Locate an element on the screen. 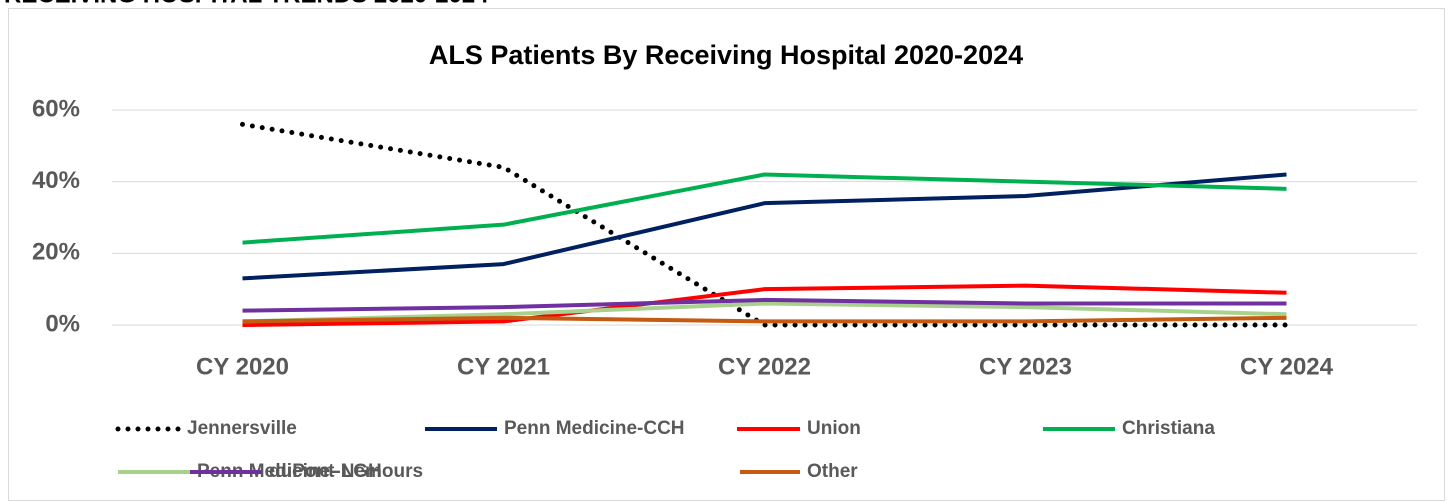 This screenshot has width=1453, height=502. legend-label: duPont-Nemours is located at coordinates (346, 471).